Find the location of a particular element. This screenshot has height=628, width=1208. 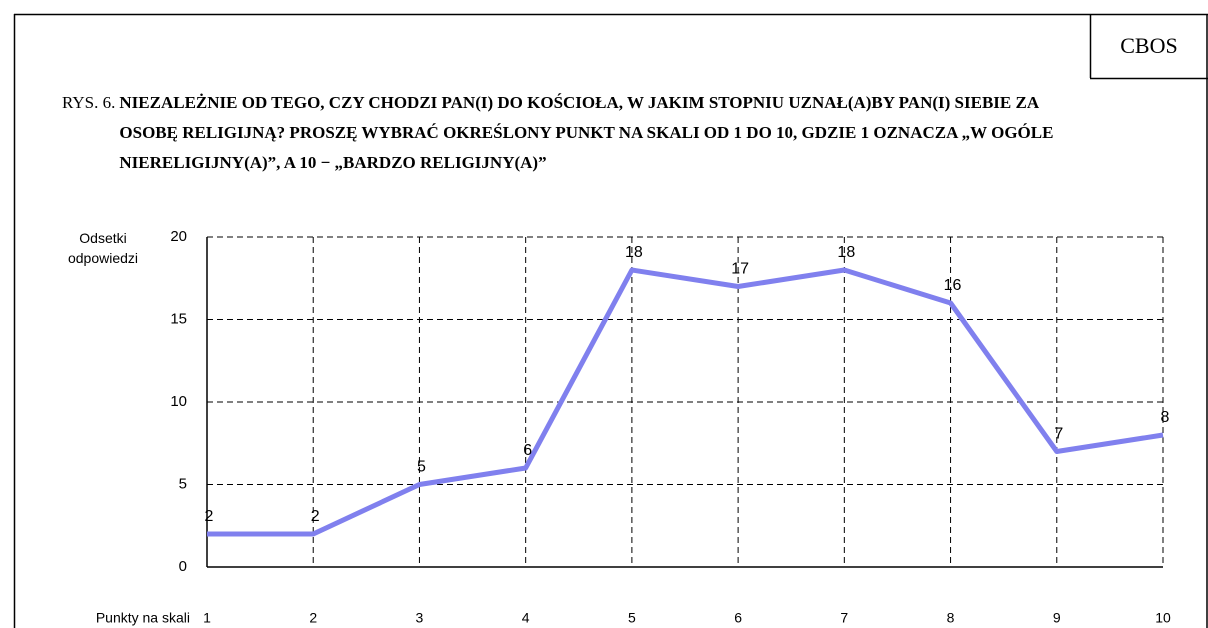

brand: CBOS is located at coordinates (1149, 45).